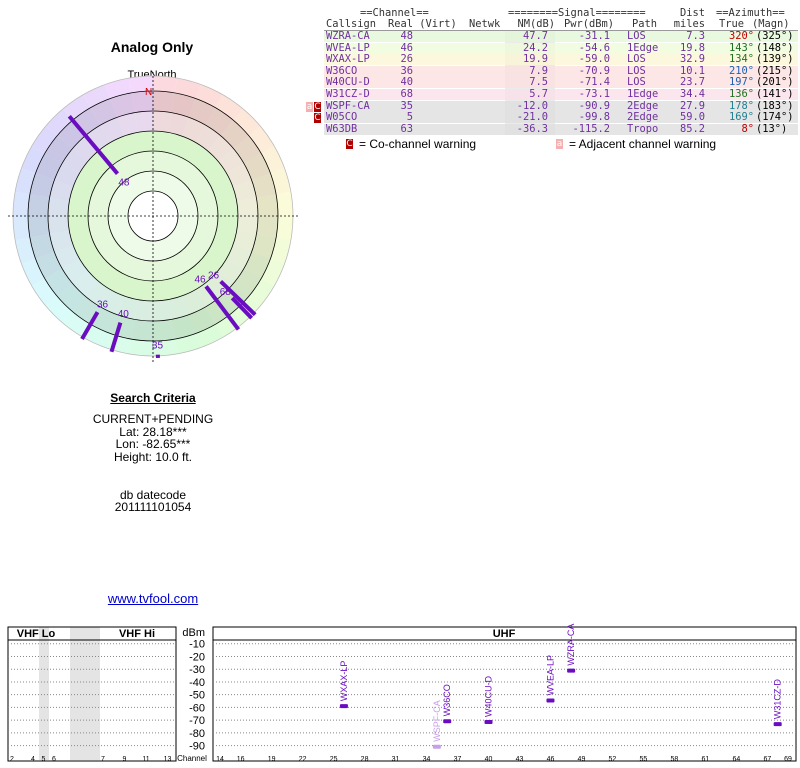  Describe the element at coordinates (406, 47) in the screenshot. I see `channel: 46` at that location.